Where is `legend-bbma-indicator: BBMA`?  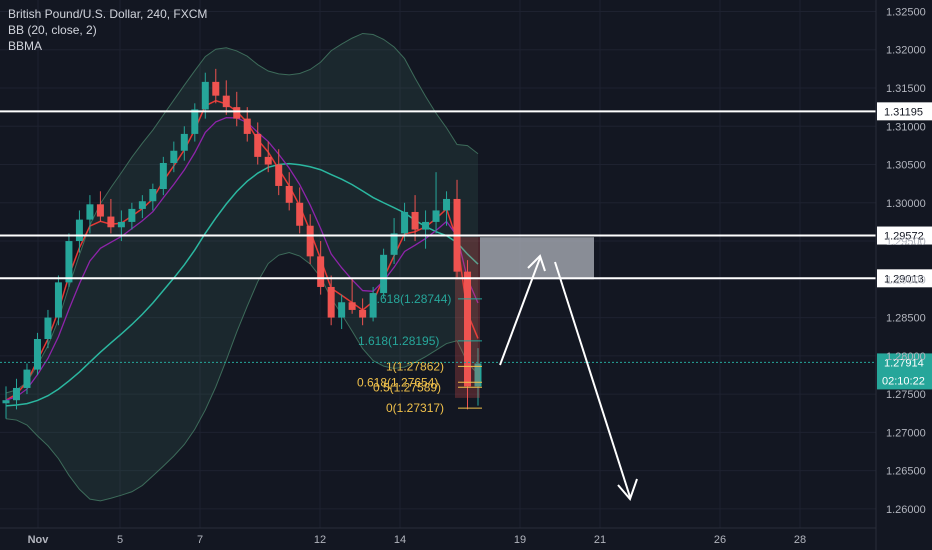
legend-bbma-indicator: BBMA is located at coordinates (25, 46).